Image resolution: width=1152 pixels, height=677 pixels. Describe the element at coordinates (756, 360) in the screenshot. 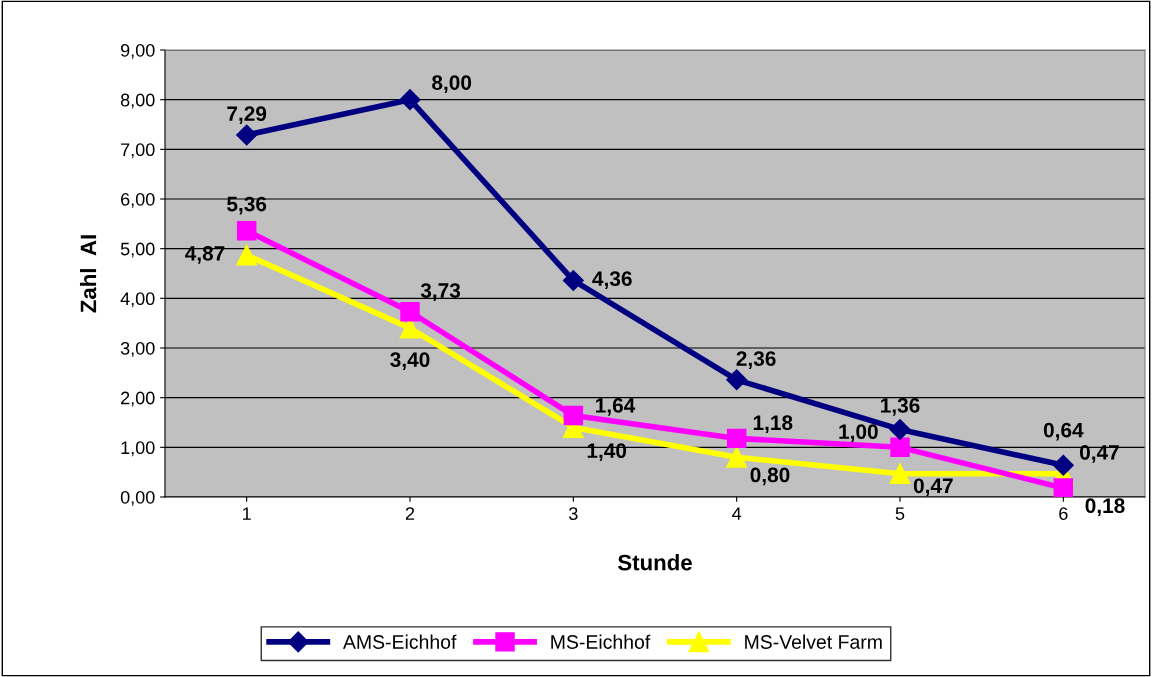

I see `data-label: 2,36` at that location.